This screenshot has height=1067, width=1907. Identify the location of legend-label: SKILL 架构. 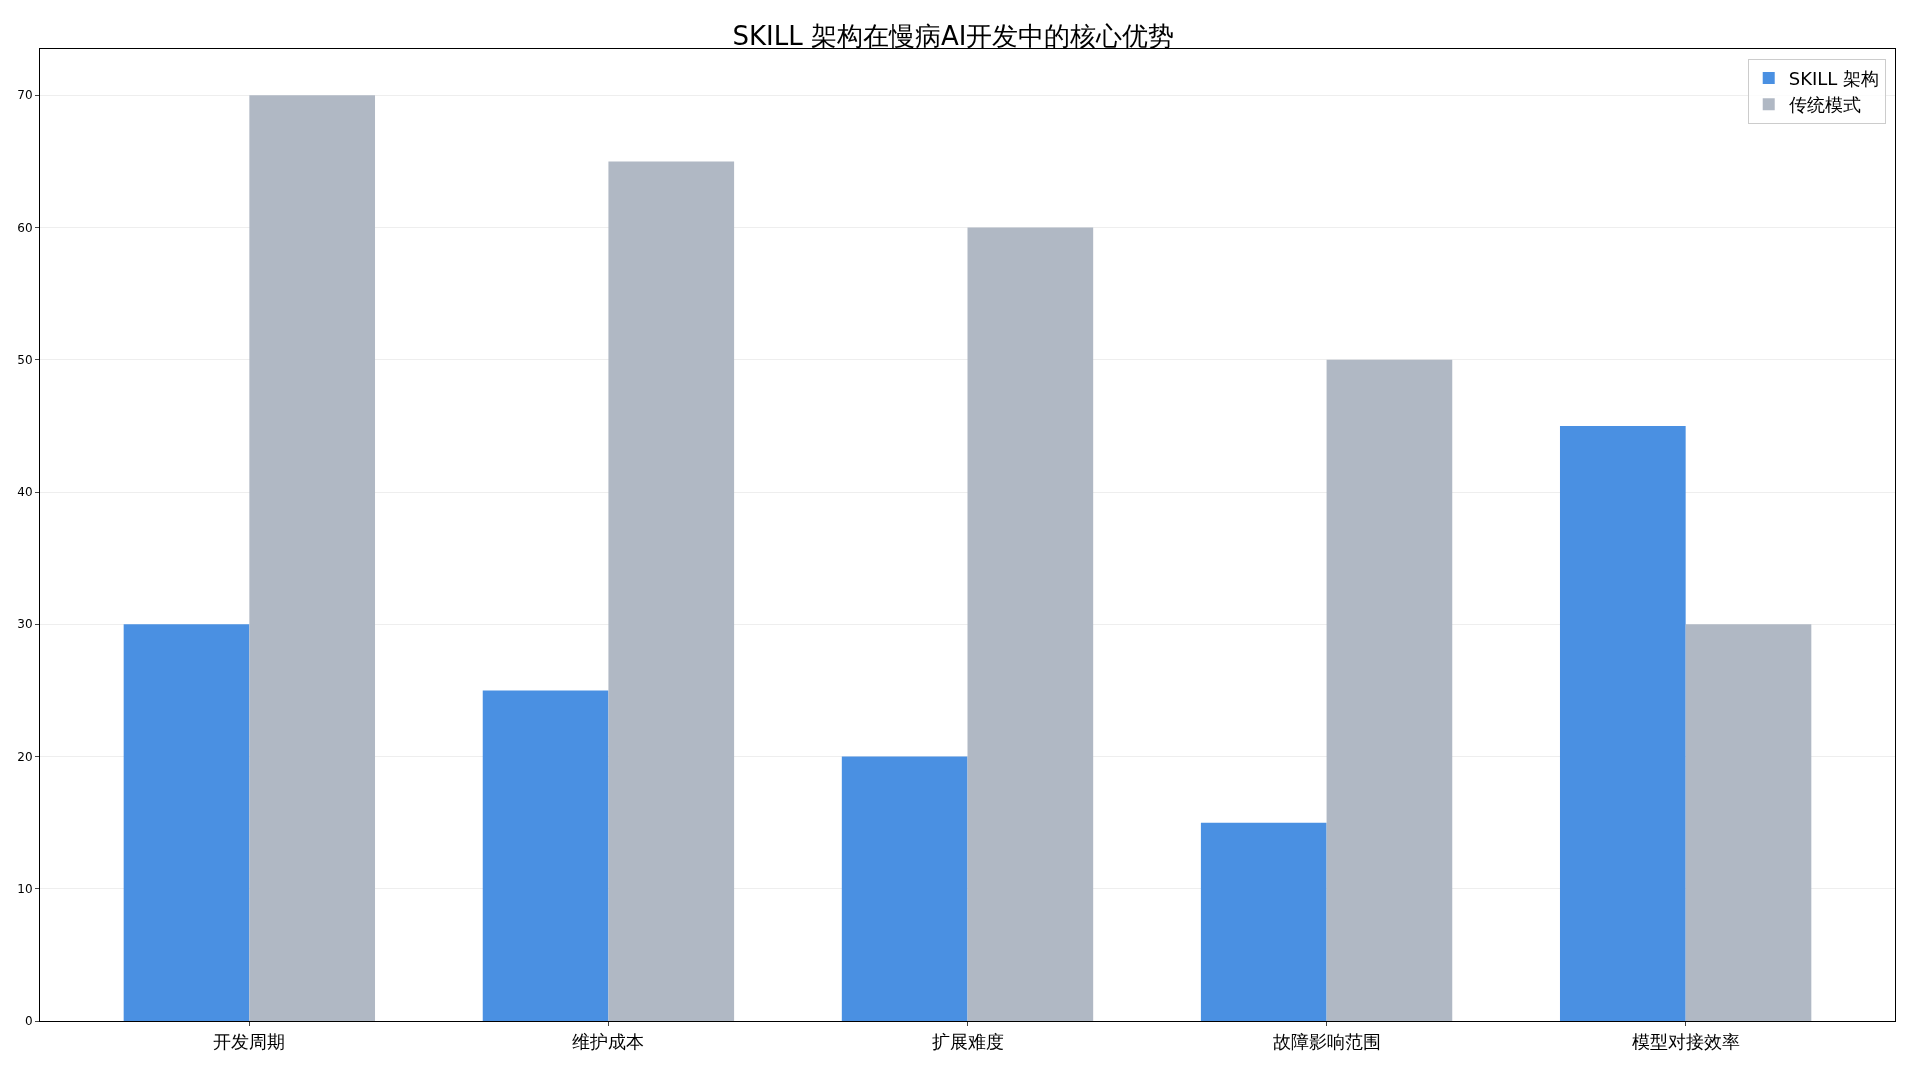
(1834, 78).